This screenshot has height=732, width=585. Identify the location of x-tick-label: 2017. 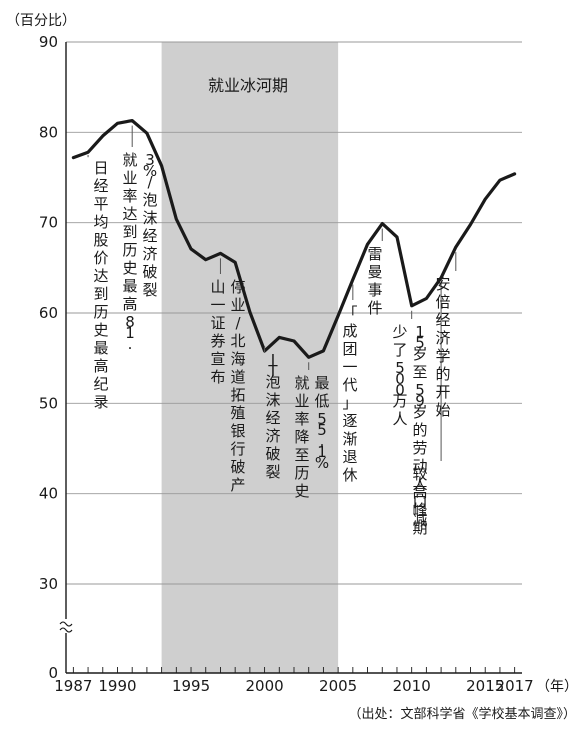
(515, 686).